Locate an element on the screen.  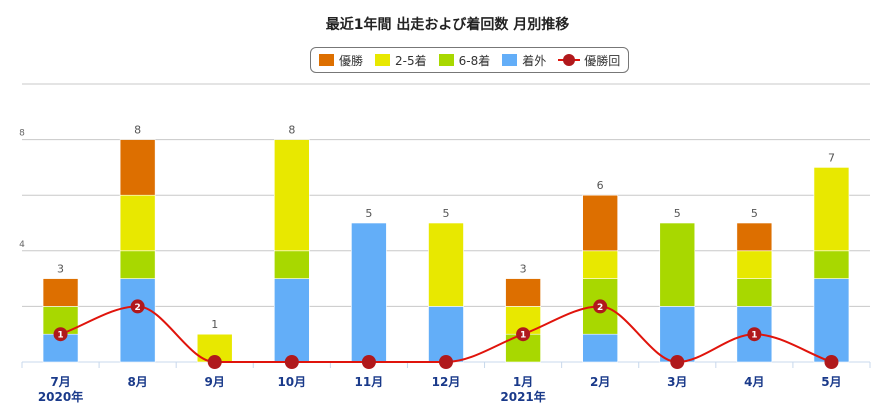
legend-item-6-8: 6-8着 is located at coordinates (464, 60).